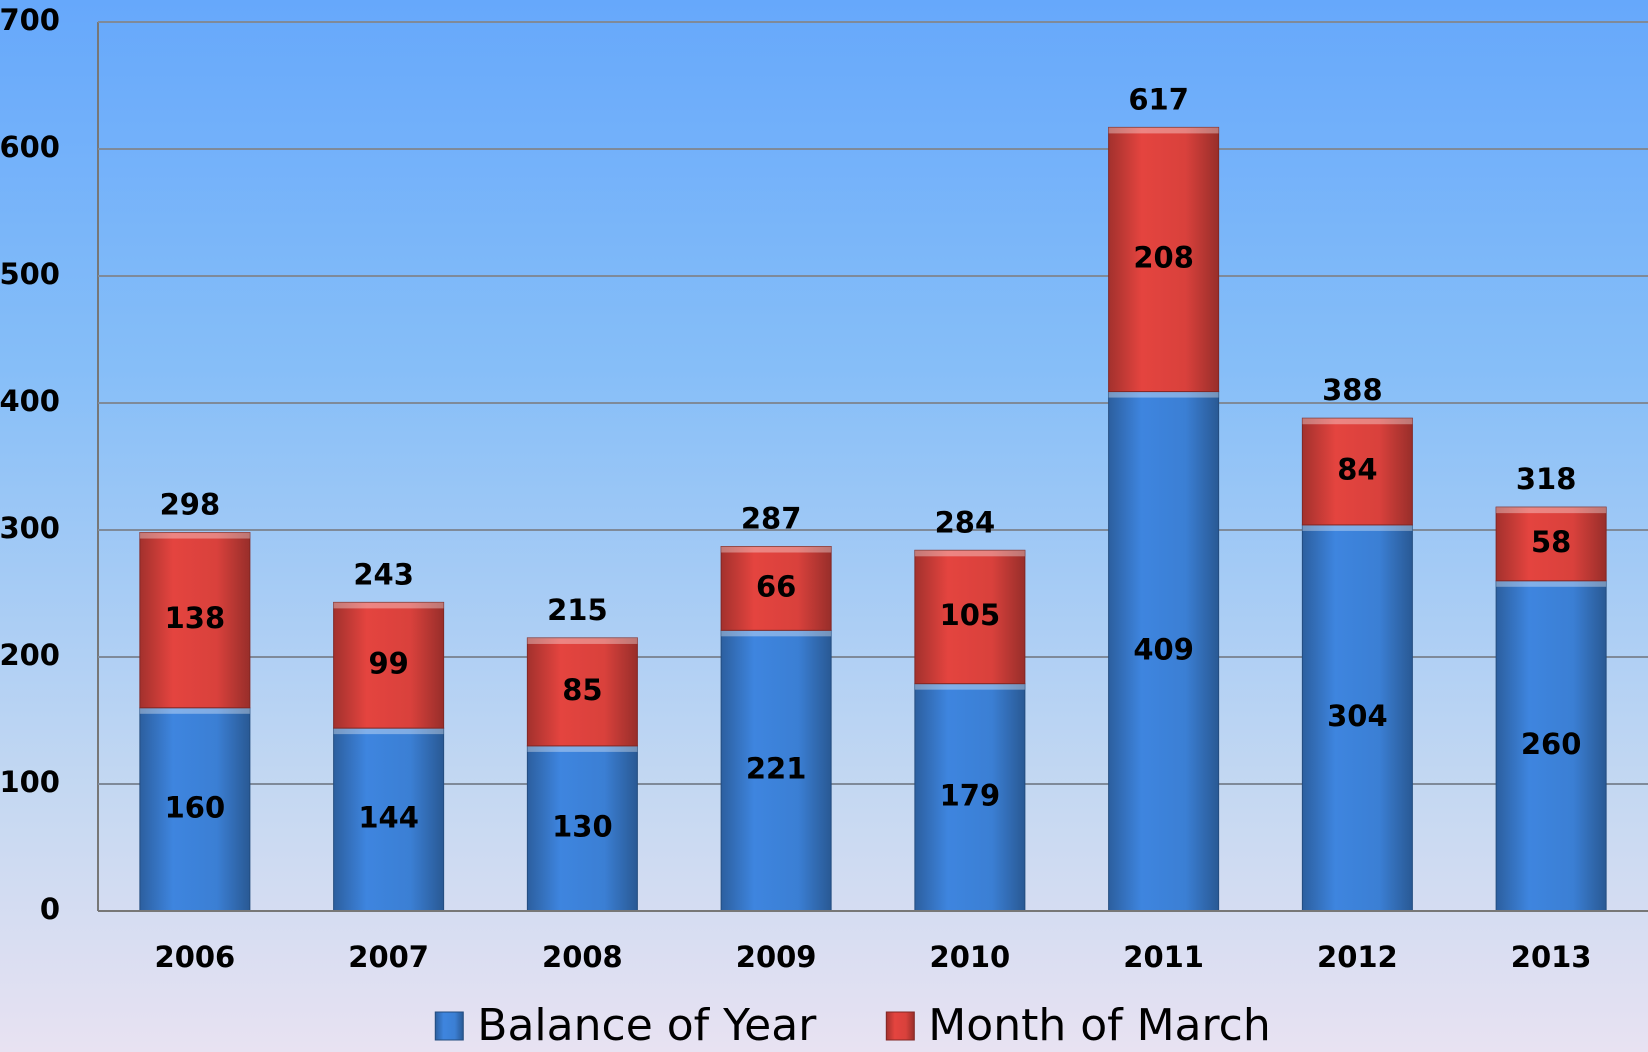  I want to click on value-label: 208, so click(1163, 257).